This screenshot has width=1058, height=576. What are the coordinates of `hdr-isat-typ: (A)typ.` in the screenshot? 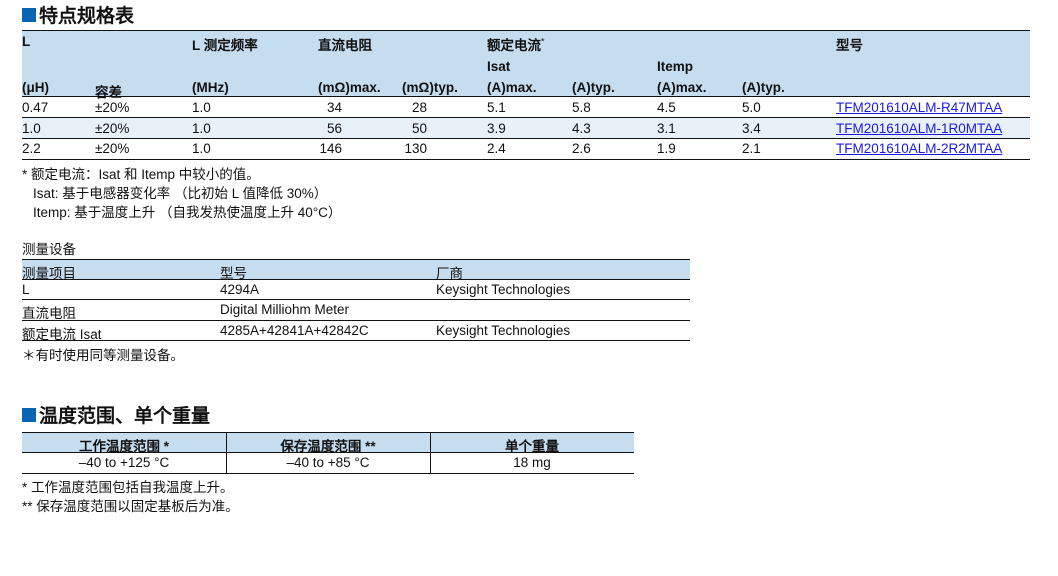 It's located at (593, 87).